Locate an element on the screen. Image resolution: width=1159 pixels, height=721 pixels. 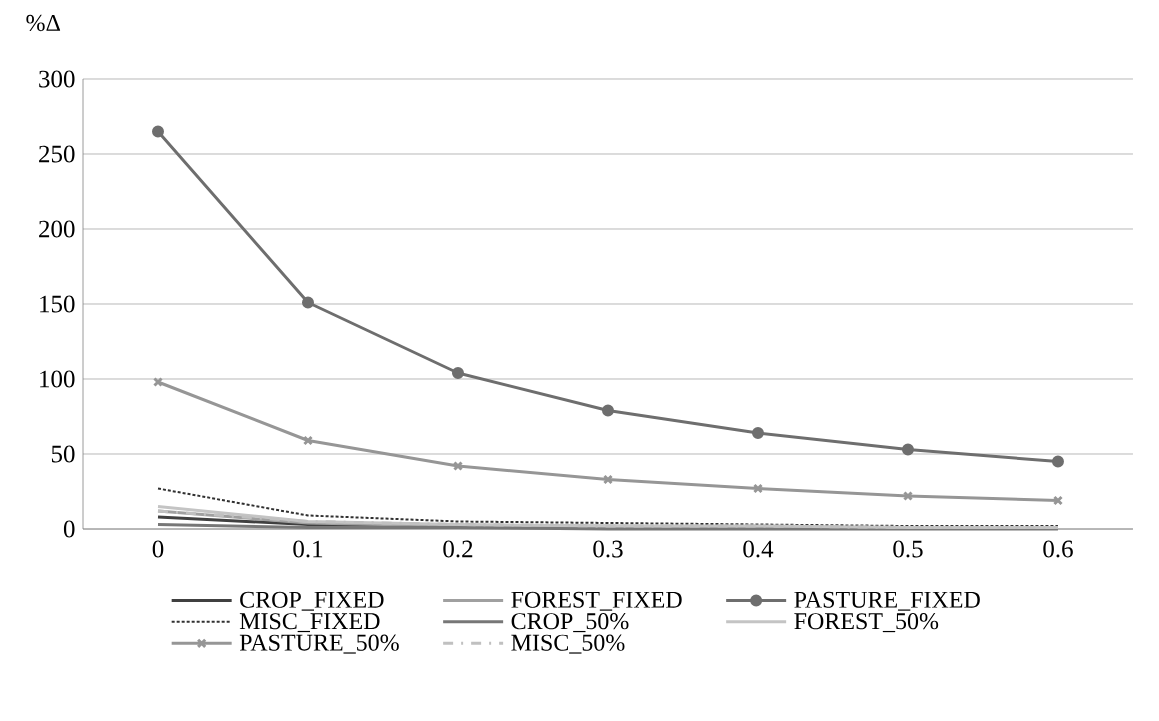
y-tick-label: 0 is located at coordinates (69, 529).